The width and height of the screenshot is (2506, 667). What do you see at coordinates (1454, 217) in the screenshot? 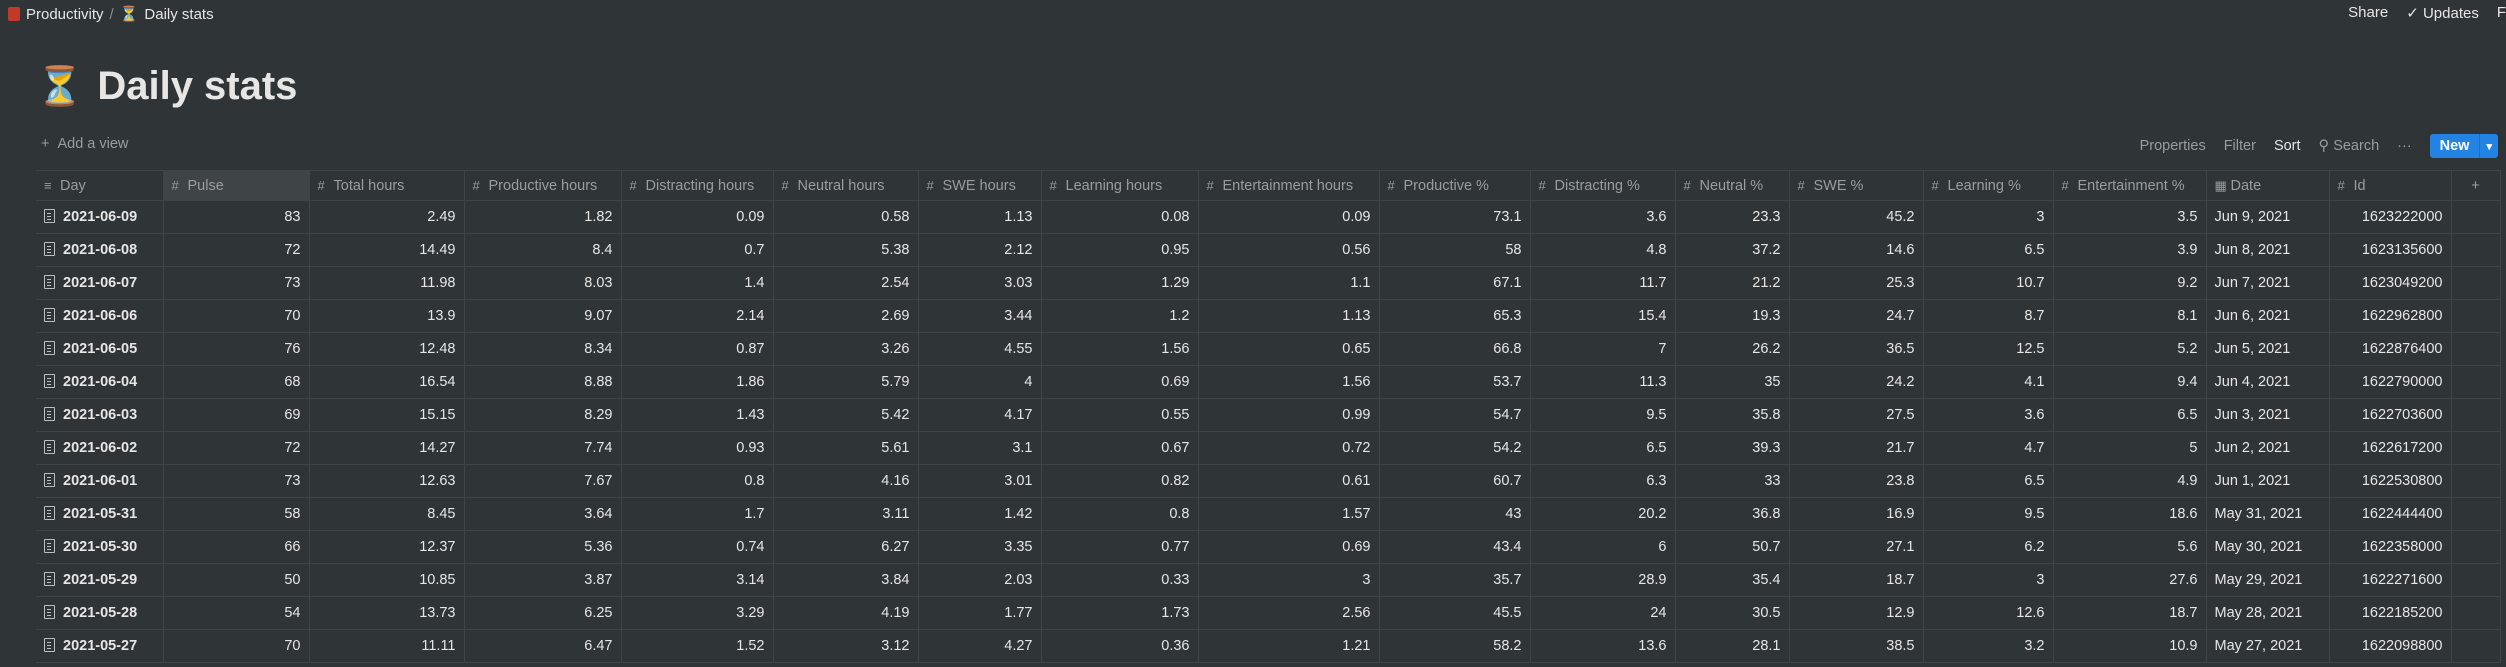
I see `cell-productive: 73.1` at bounding box center [1454, 217].